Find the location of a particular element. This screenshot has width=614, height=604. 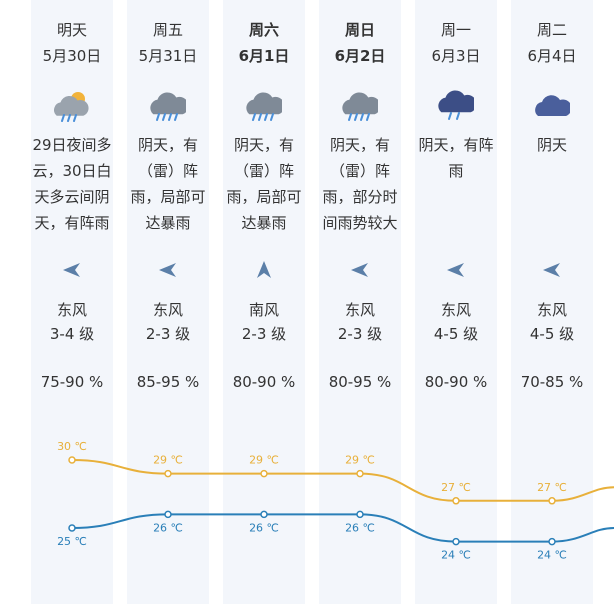

humidity: 80-95 % is located at coordinates (360, 382).